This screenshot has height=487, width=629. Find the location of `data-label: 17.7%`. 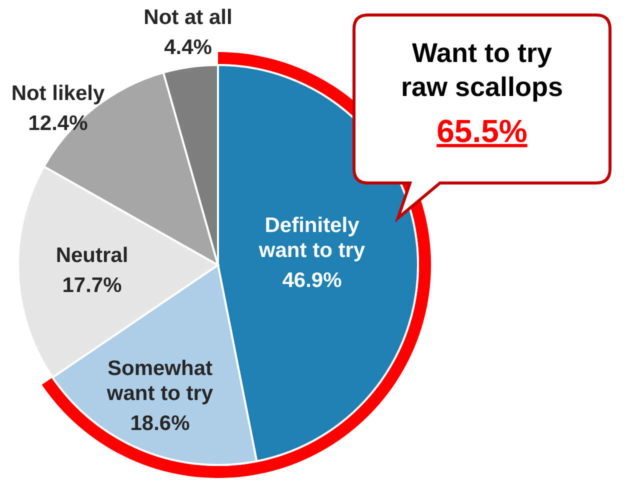

data-label: 17.7% is located at coordinates (92, 285).